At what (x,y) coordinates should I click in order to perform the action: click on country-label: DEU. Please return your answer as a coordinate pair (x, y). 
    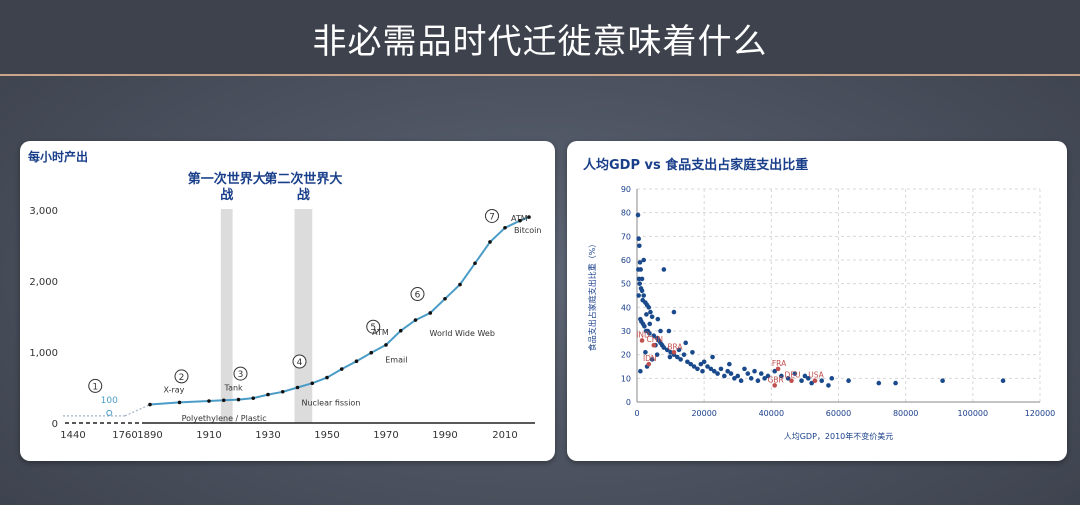
    Looking at the image, I should click on (792, 375).